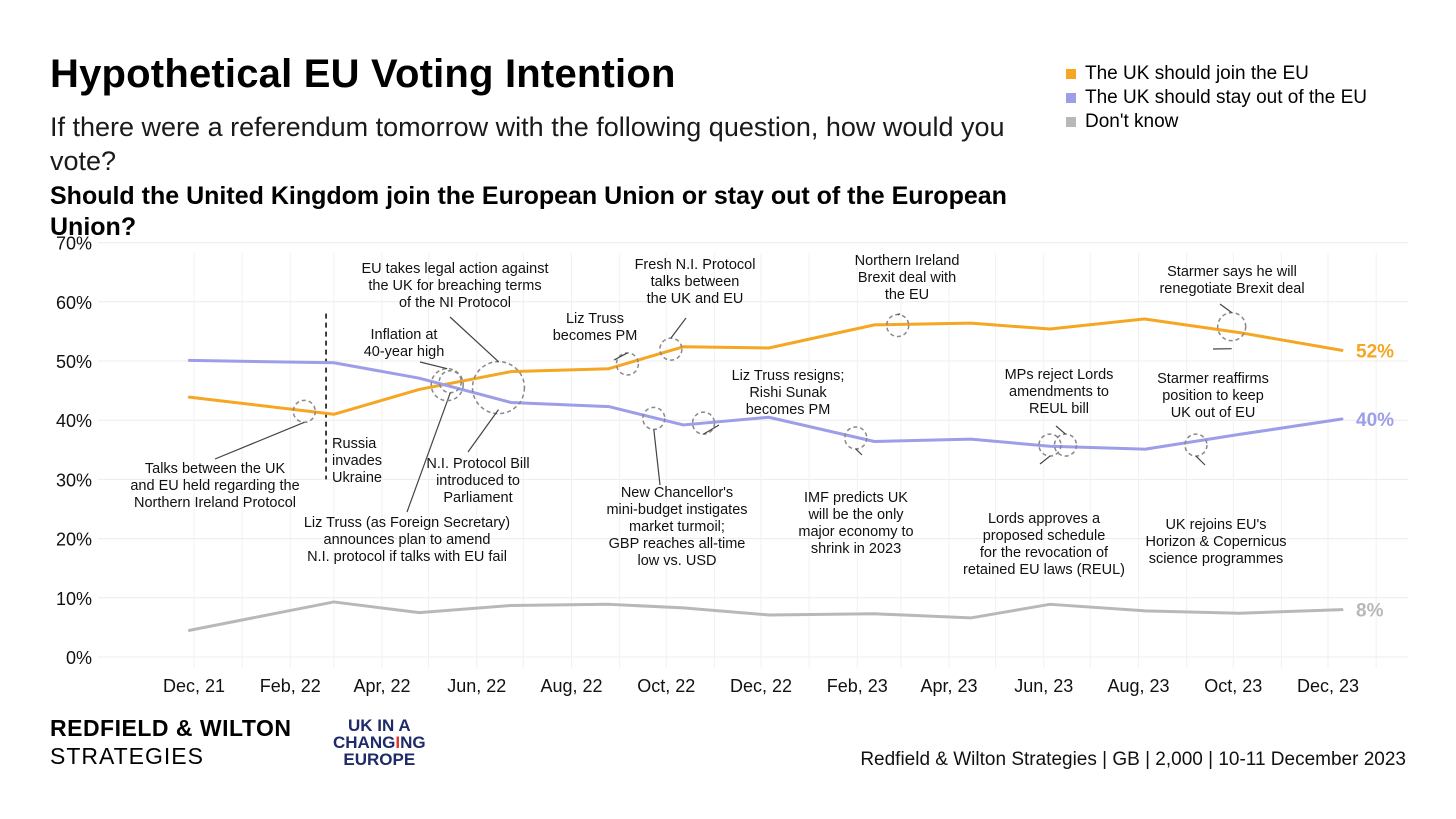  Describe the element at coordinates (1059, 409) in the screenshot. I see `annotation-label: REUL bill` at that location.